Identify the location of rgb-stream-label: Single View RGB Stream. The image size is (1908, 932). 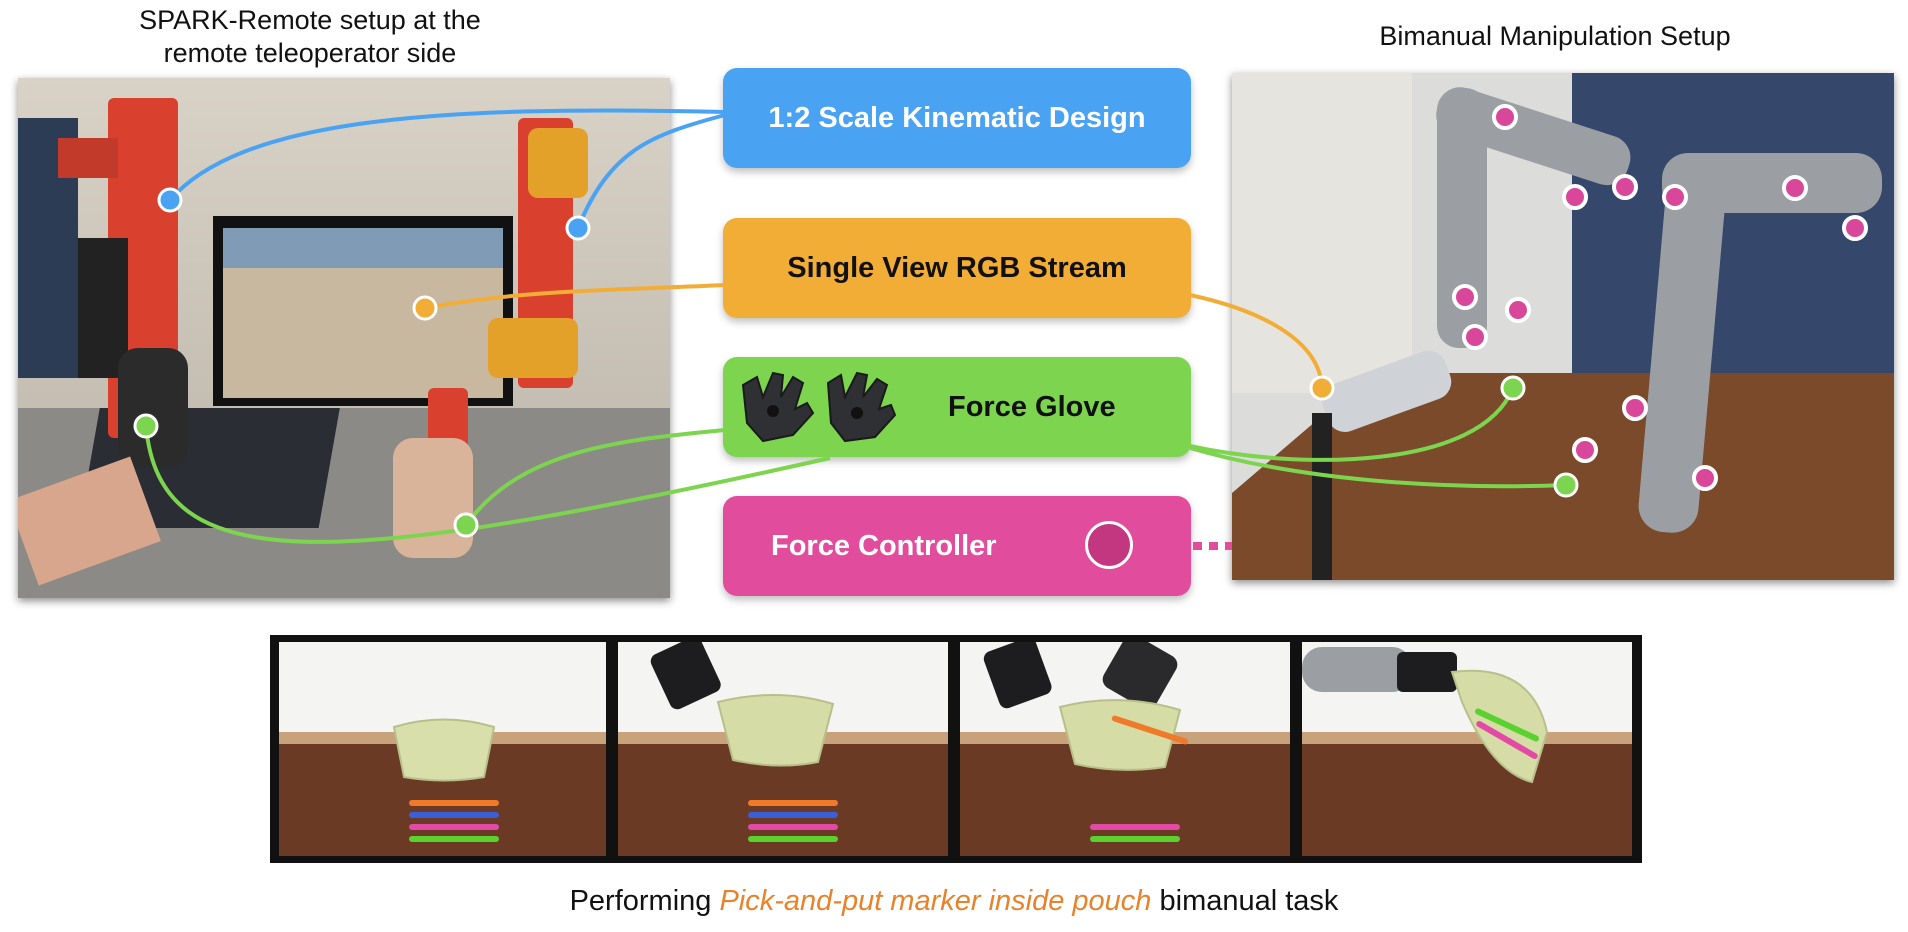
(957, 267).